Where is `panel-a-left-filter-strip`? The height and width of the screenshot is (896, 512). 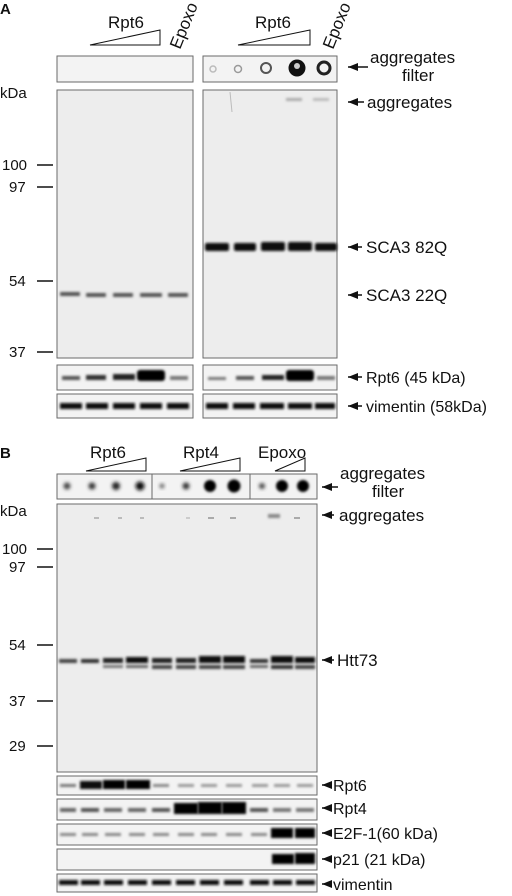
panel-a-left-filter-strip is located at coordinates (125, 69).